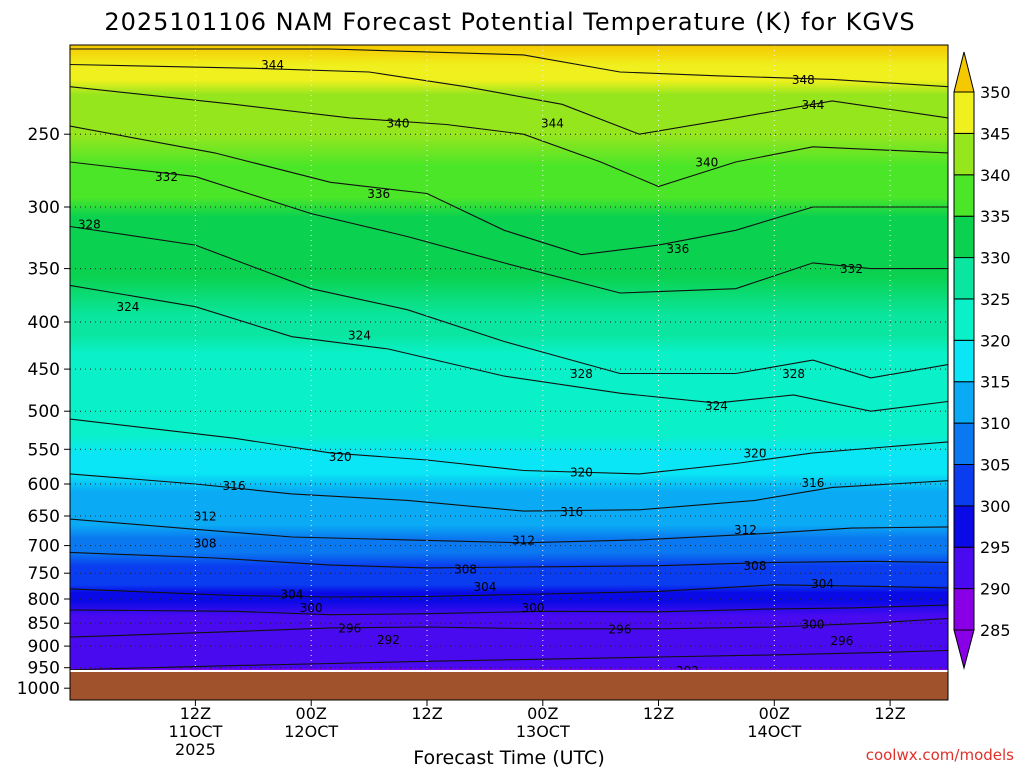 The image size is (1024, 768). Describe the element at coordinates (44, 485) in the screenshot. I see `y-tick-label-600: 600` at that location.